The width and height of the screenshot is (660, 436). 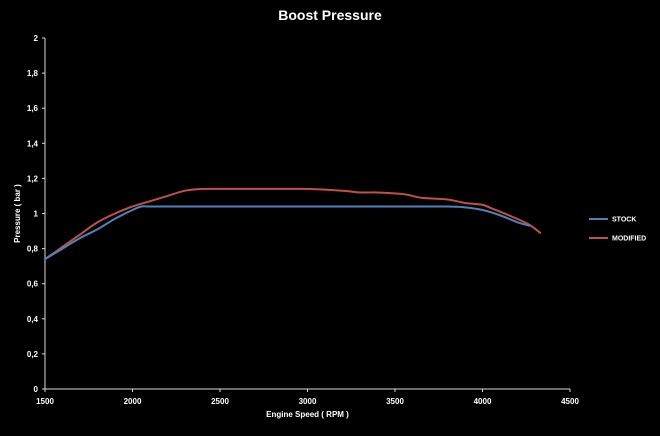 I want to click on y-axis-label: Pressure ( bar ), so click(x=17, y=213).